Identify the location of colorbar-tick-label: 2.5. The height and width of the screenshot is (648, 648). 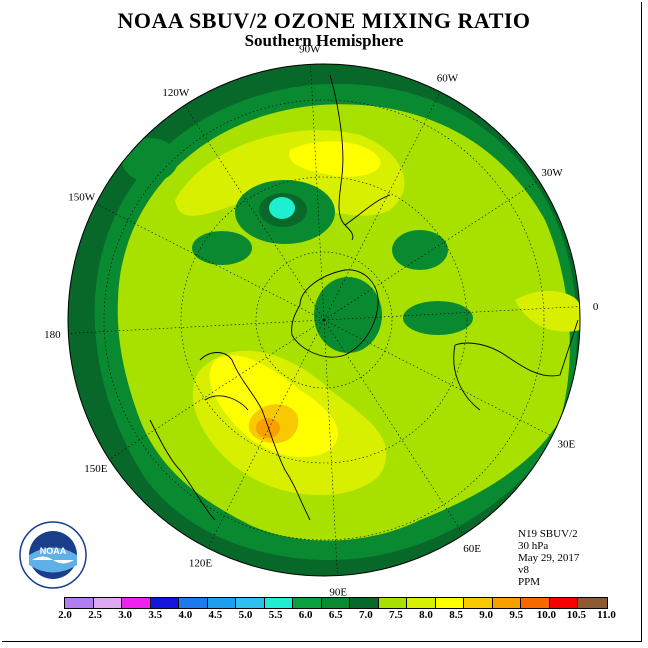
(95, 615).